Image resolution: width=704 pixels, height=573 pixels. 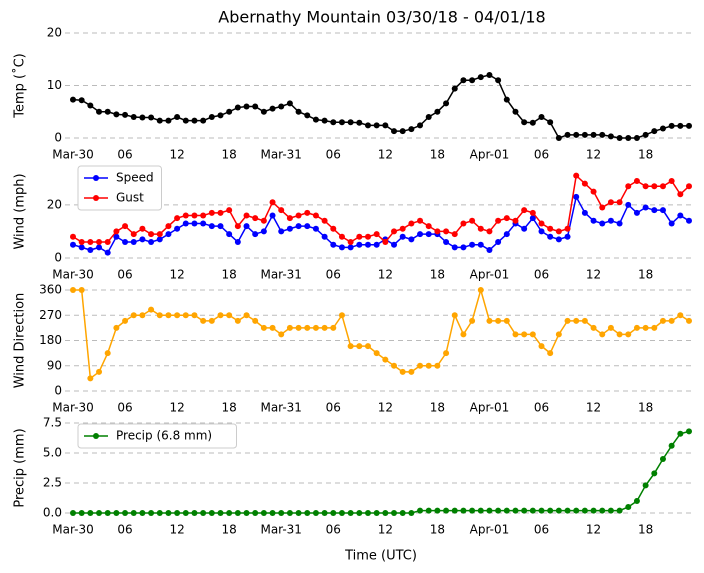 I want to click on legend: Speed Gust, so click(x=119, y=188).